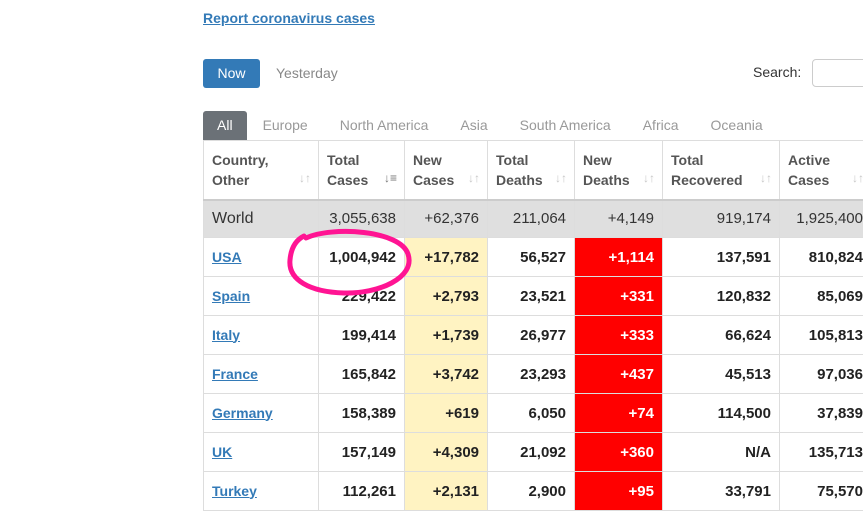 The image size is (863, 511). Describe the element at coordinates (619, 257) in the screenshot. I see `new-deaths-cell: +1,114` at that location.